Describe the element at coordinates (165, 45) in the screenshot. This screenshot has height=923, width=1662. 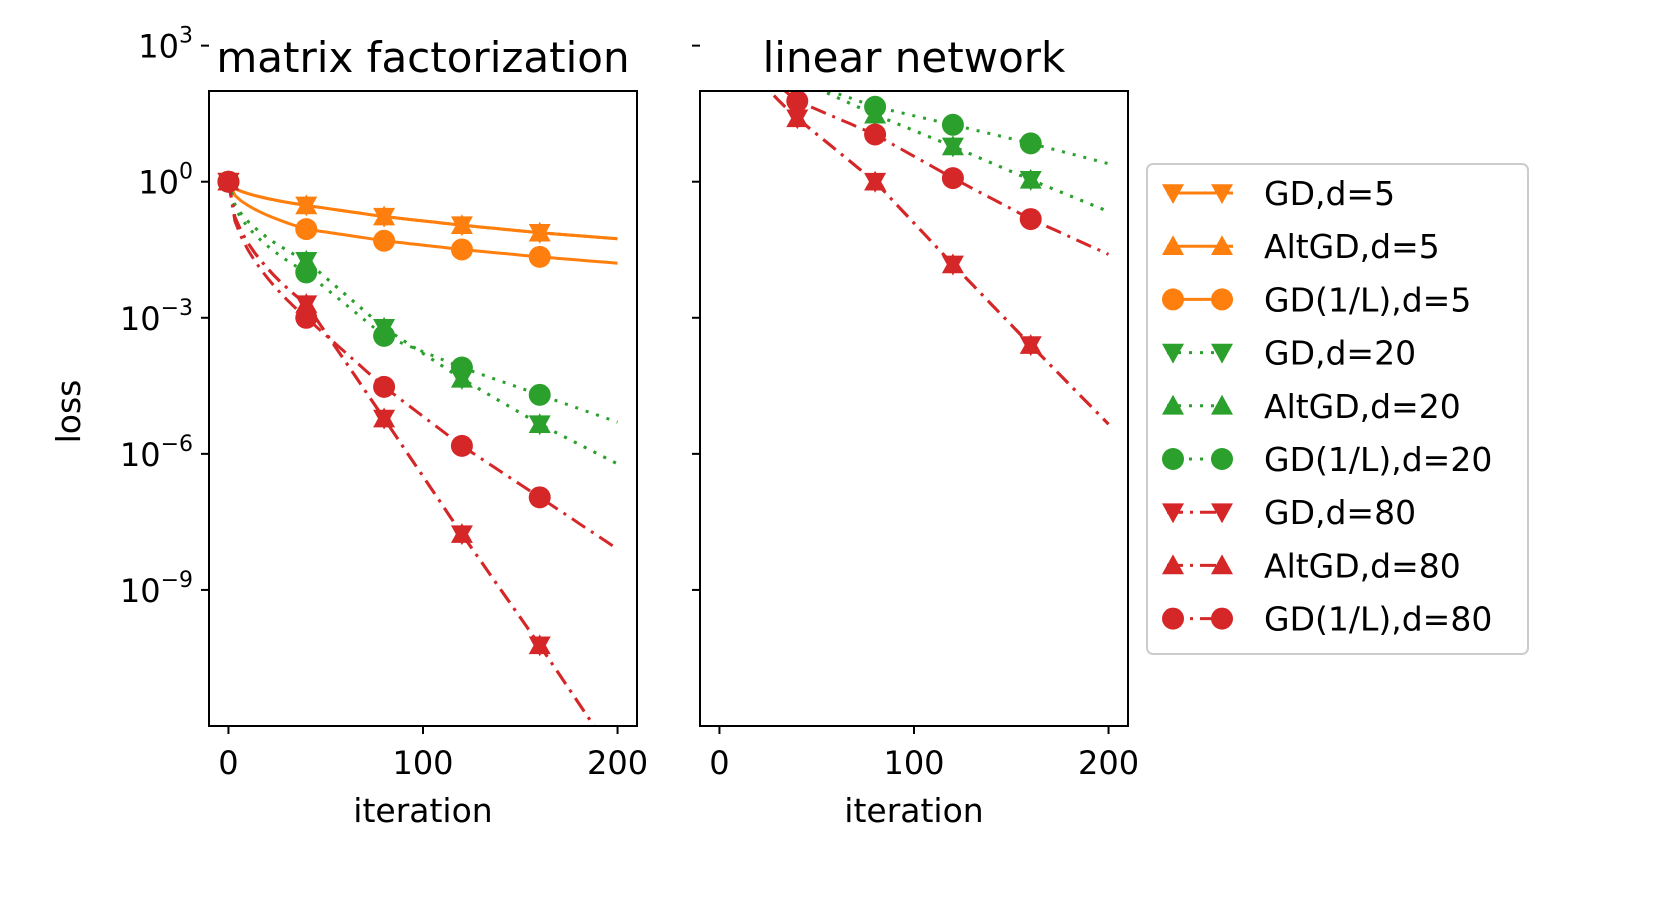
I see `y-tick-label: 10³` at that location.